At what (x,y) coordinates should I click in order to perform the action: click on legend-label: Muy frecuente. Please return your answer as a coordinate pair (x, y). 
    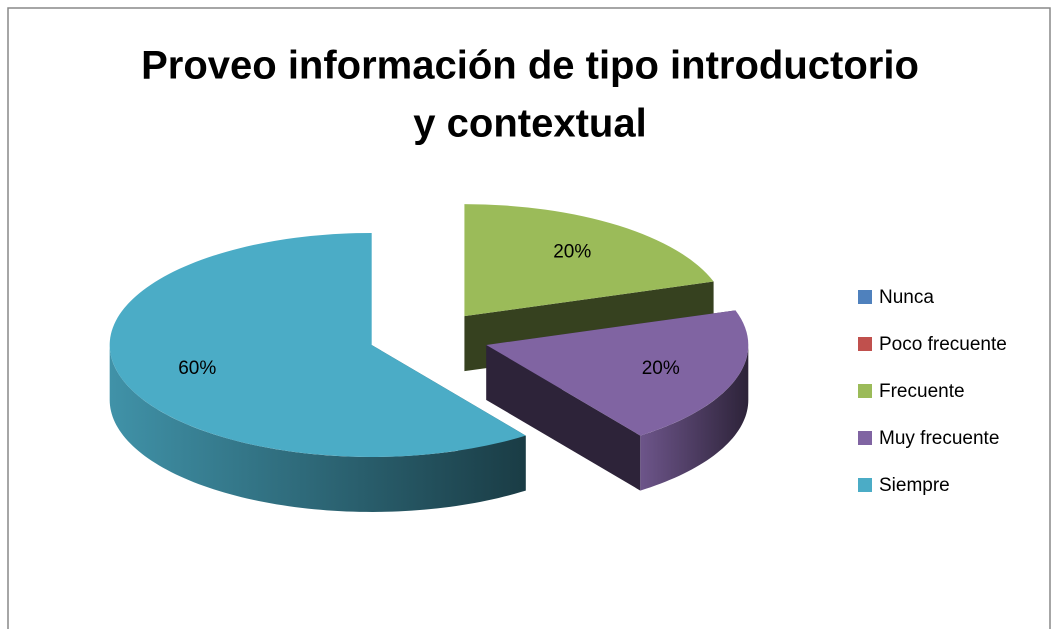
    Looking at the image, I should click on (939, 438).